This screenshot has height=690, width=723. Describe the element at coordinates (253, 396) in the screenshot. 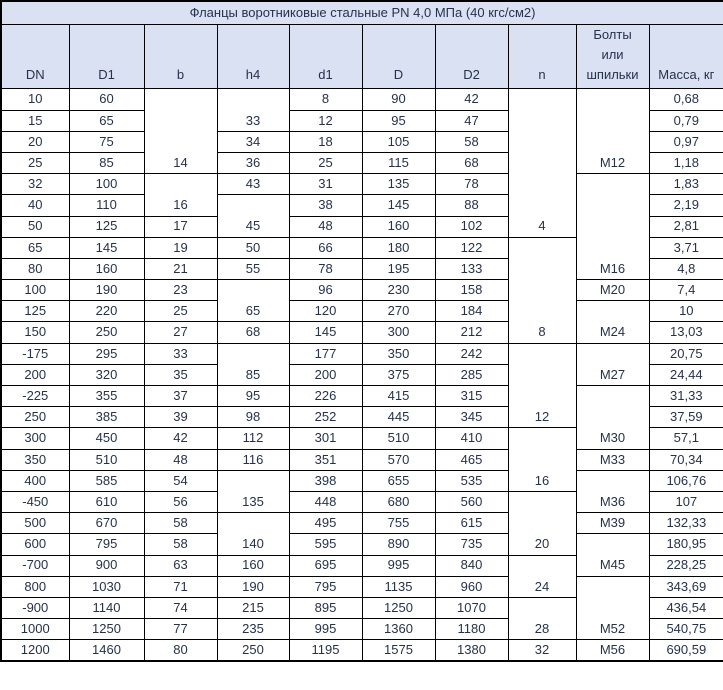

I see `table-cell: 95` at that location.